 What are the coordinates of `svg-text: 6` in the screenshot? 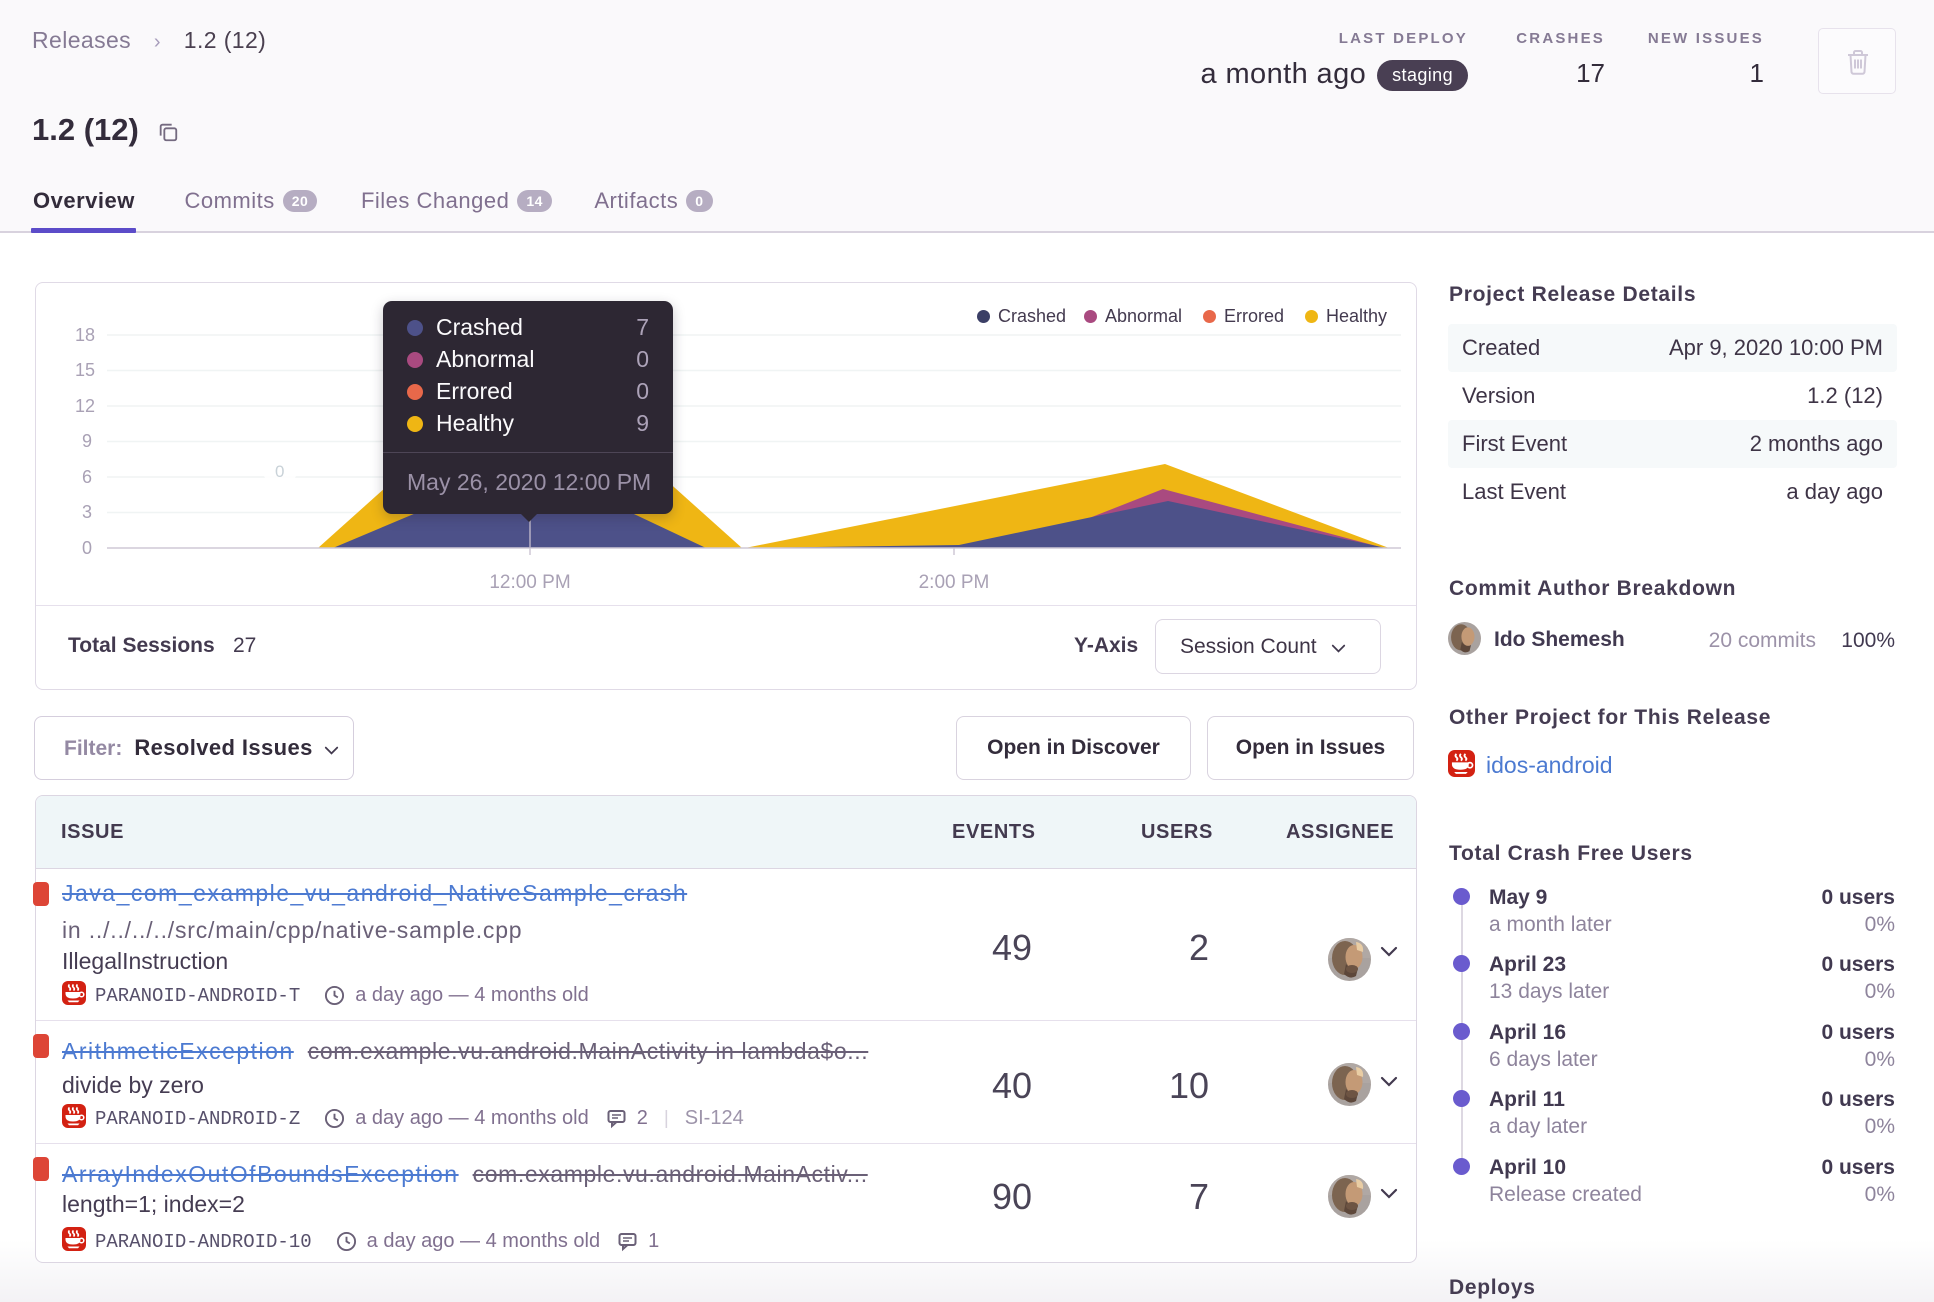 It's located at (87, 477).